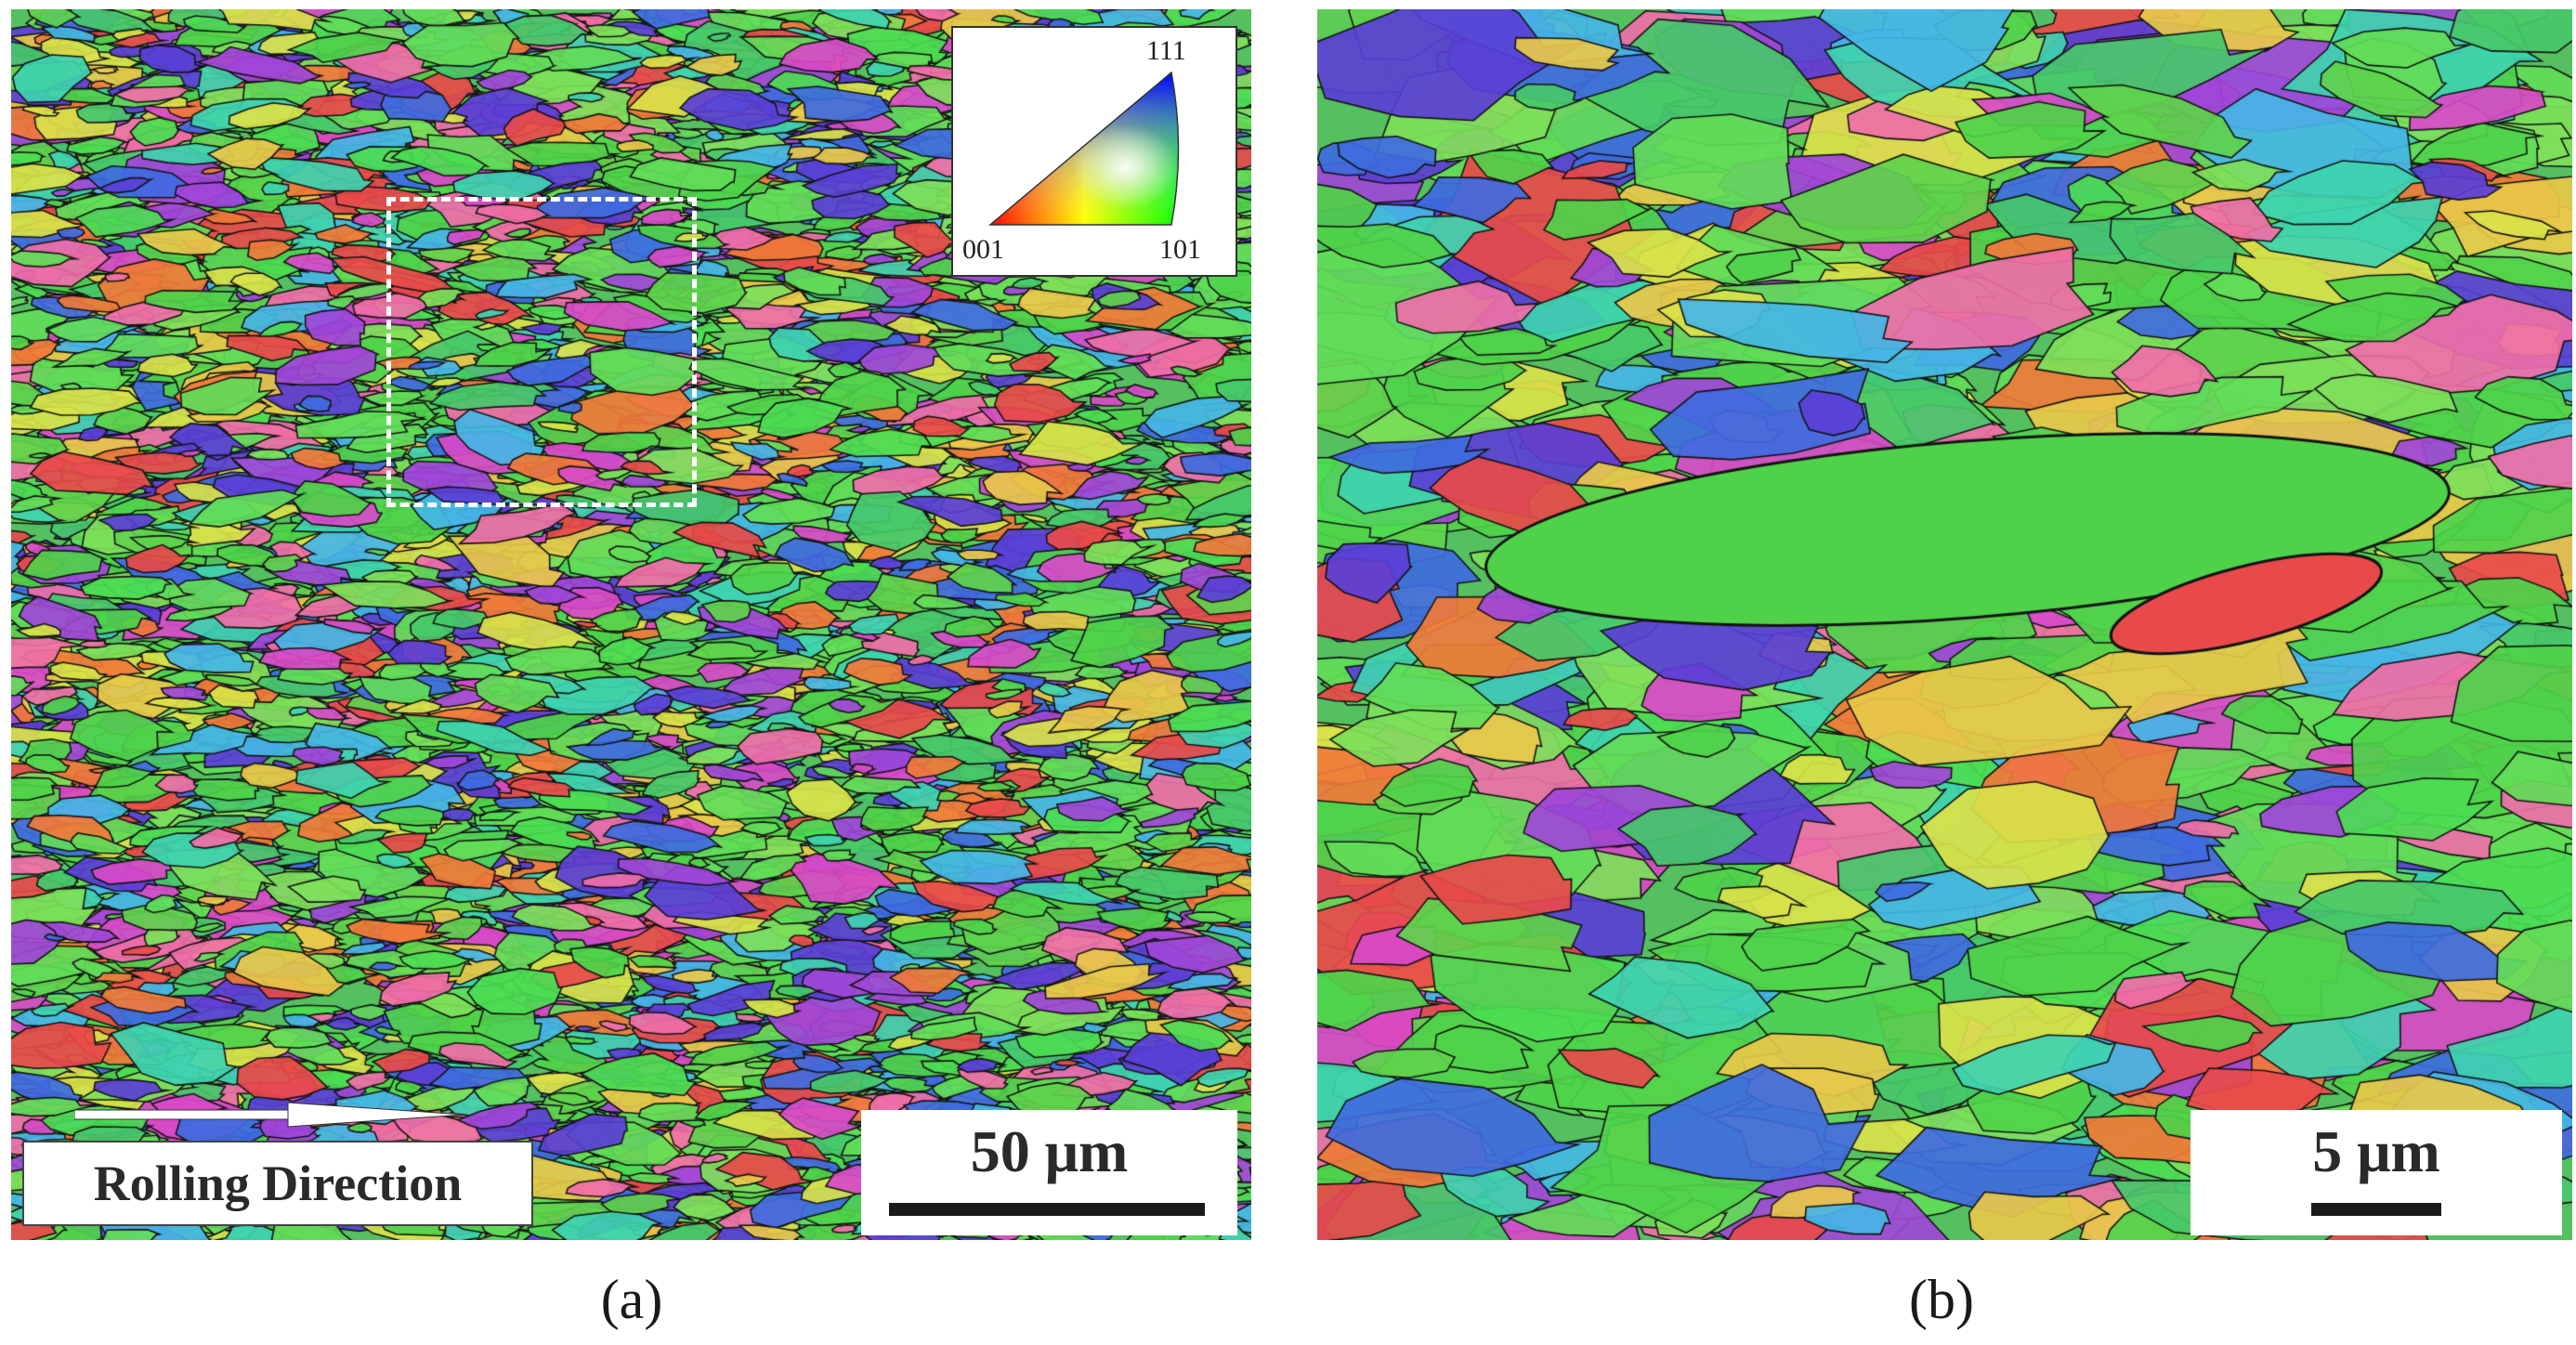  Describe the element at coordinates (1166, 50) in the screenshot. I see `ipf-label-111: 111` at that location.